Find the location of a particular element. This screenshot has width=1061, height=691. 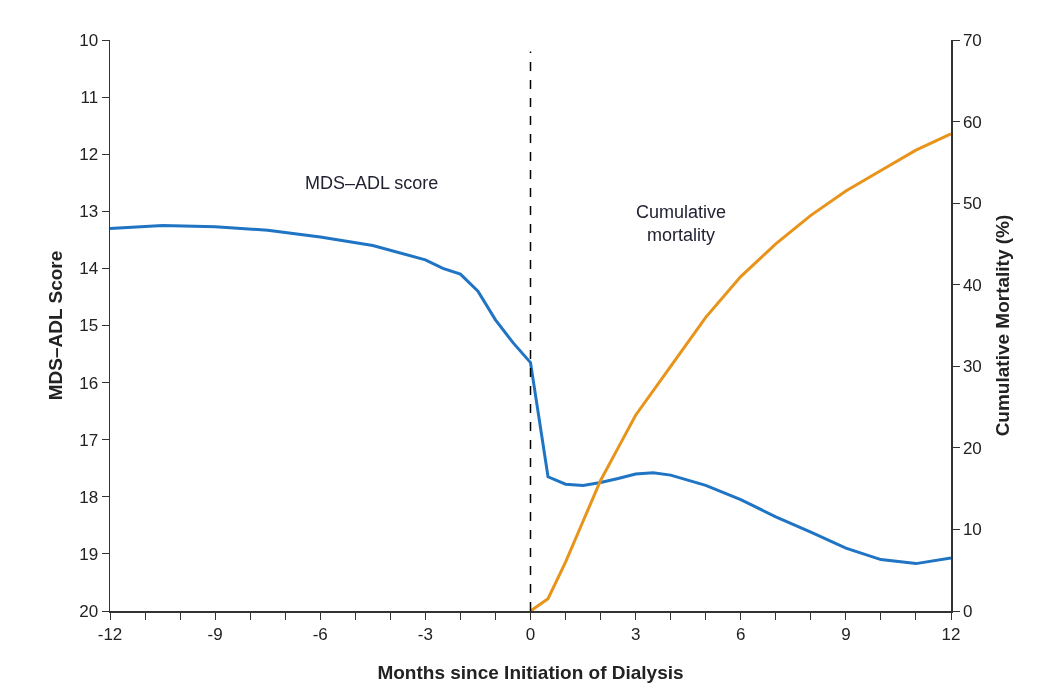

y-tick-label: 13 is located at coordinates (89, 212).